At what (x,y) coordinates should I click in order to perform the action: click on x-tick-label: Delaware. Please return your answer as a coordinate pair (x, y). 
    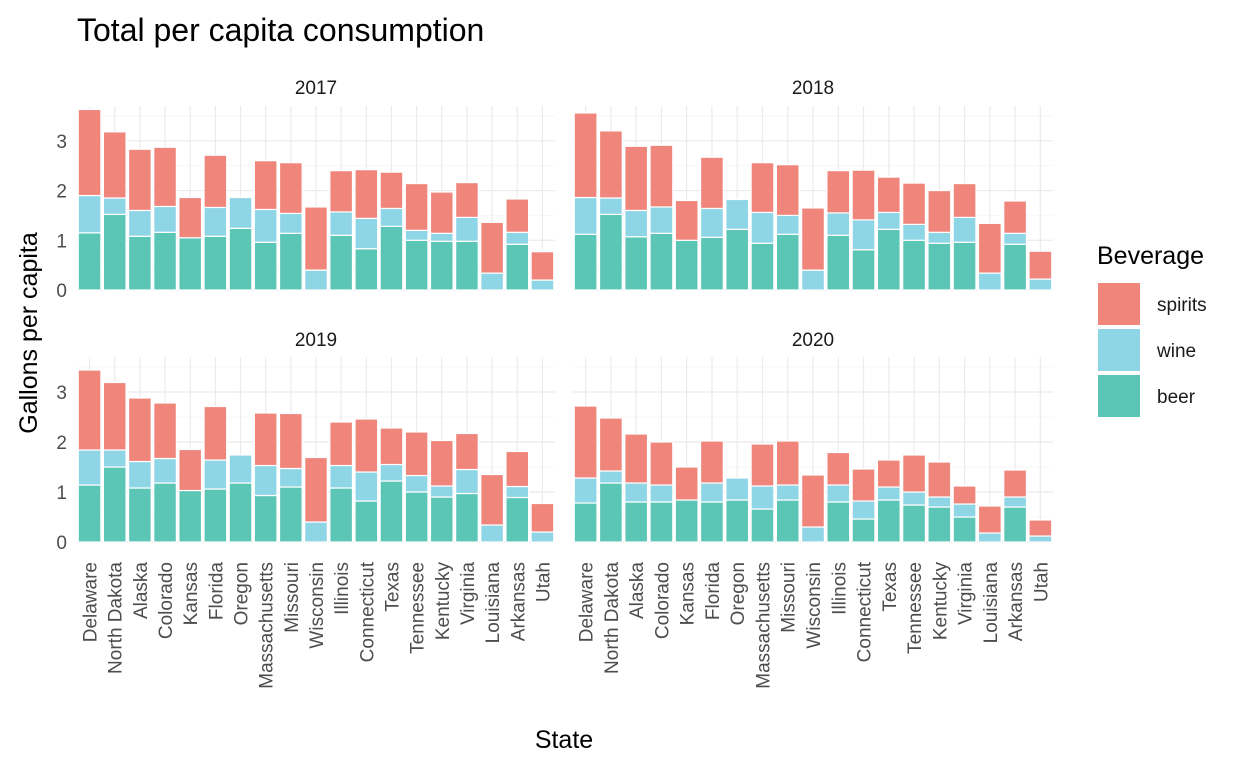
    Looking at the image, I should click on (91, 602).